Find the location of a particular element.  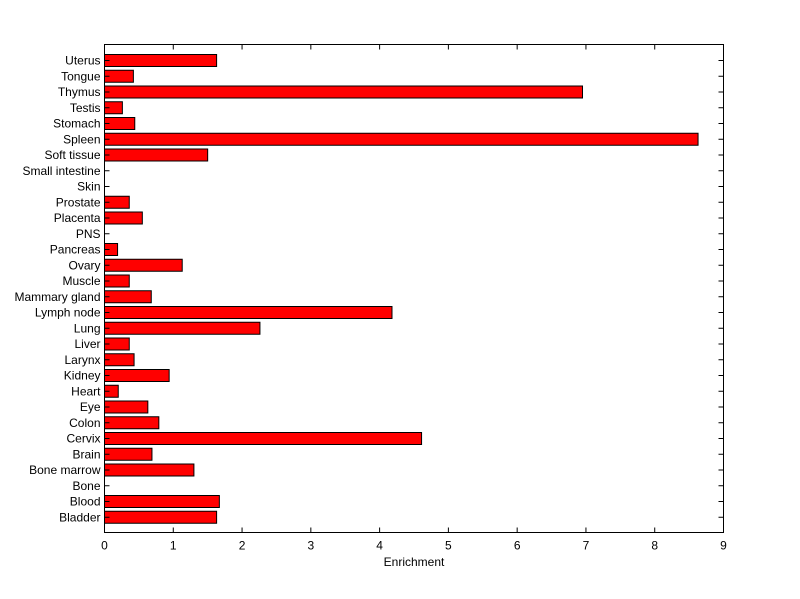

bar-kidney is located at coordinates (137, 375).